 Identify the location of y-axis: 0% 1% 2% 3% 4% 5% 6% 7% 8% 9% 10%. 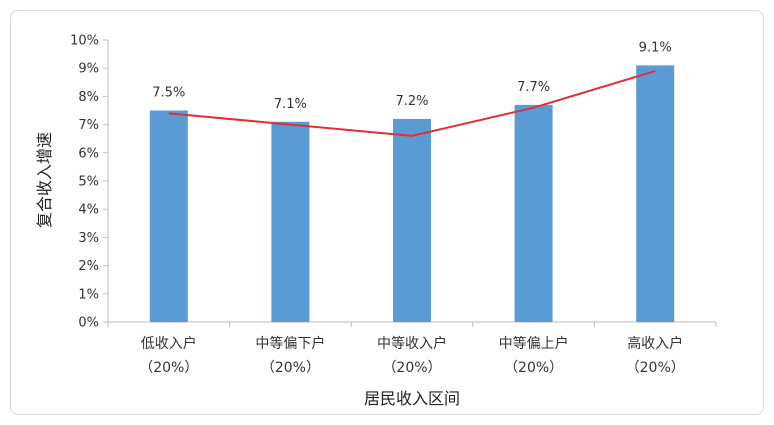
(89, 182).